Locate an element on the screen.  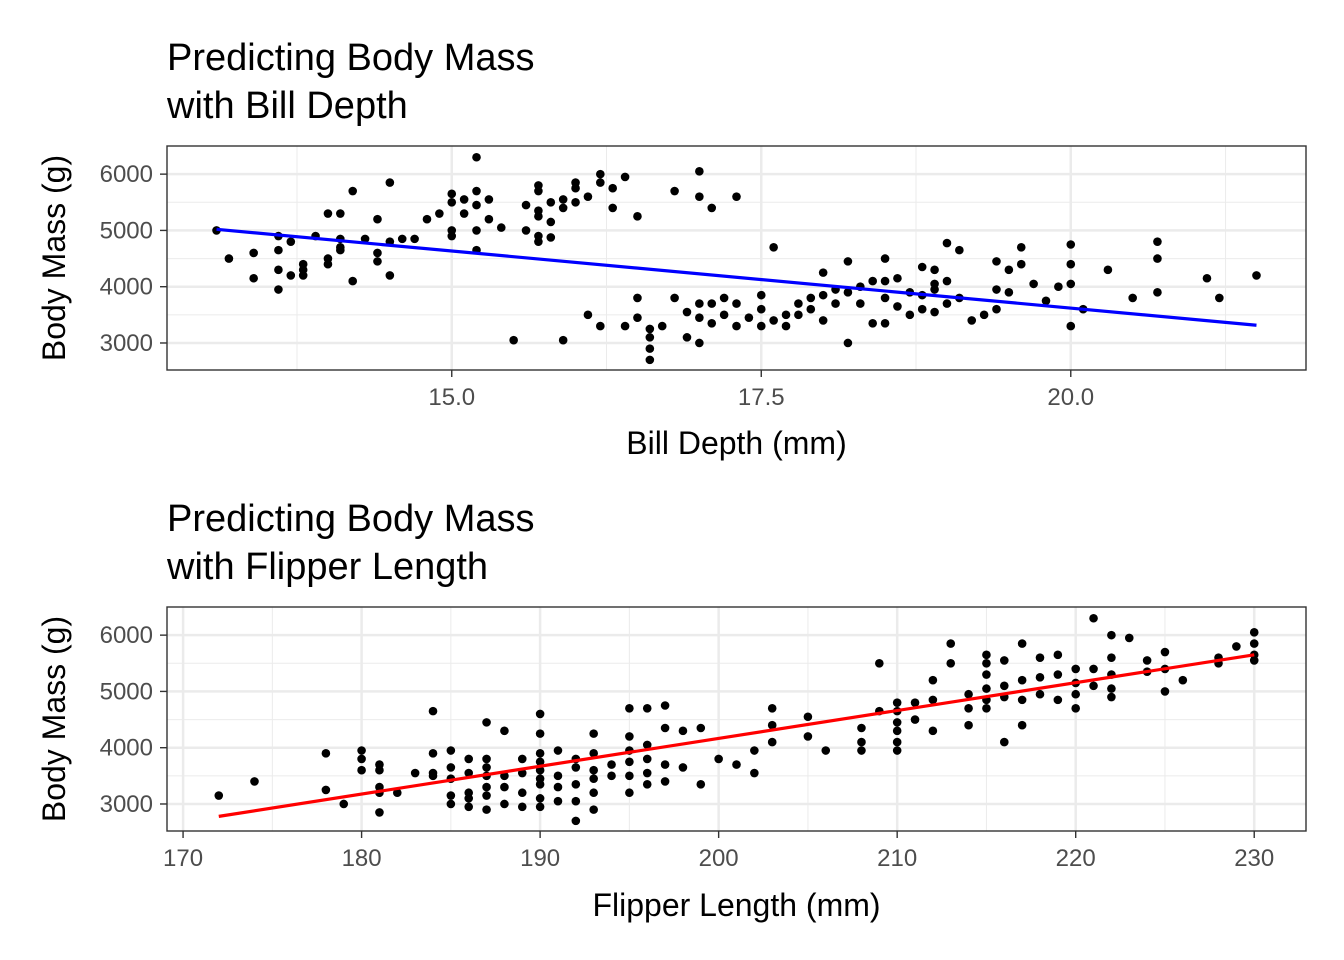
y-tick-label: 3000 is located at coordinates (126, 804).